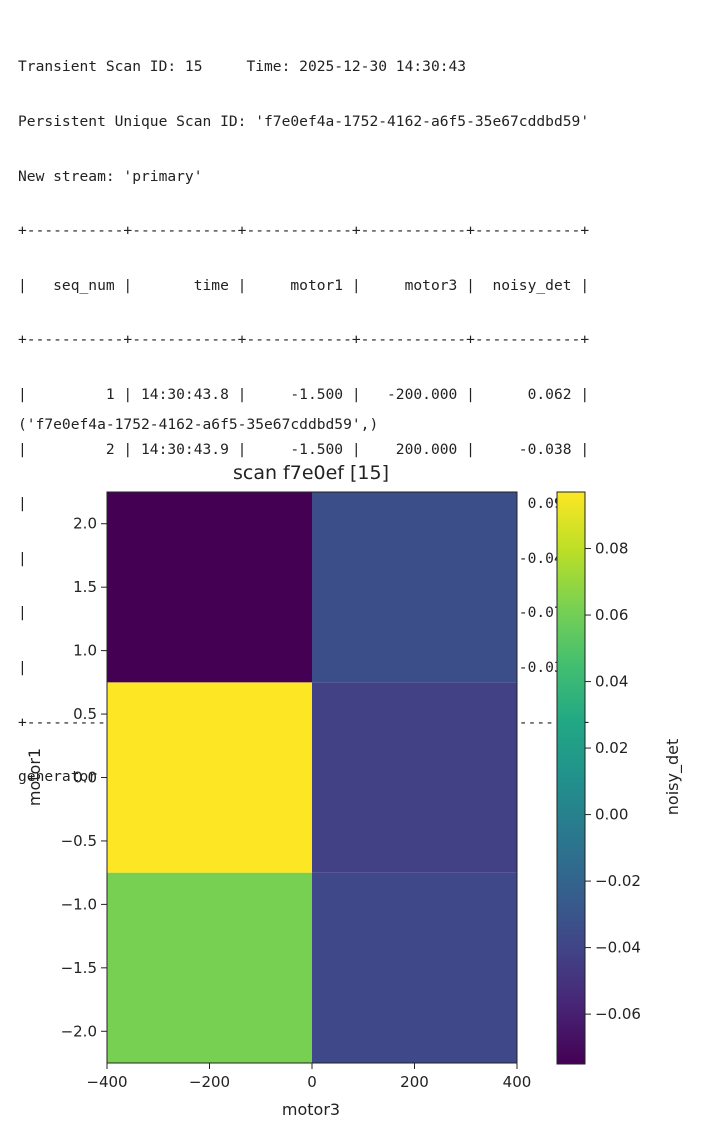 The height and width of the screenshot is (1130, 720). I want to click on y-tick-label: −1.5, so click(79, 968).